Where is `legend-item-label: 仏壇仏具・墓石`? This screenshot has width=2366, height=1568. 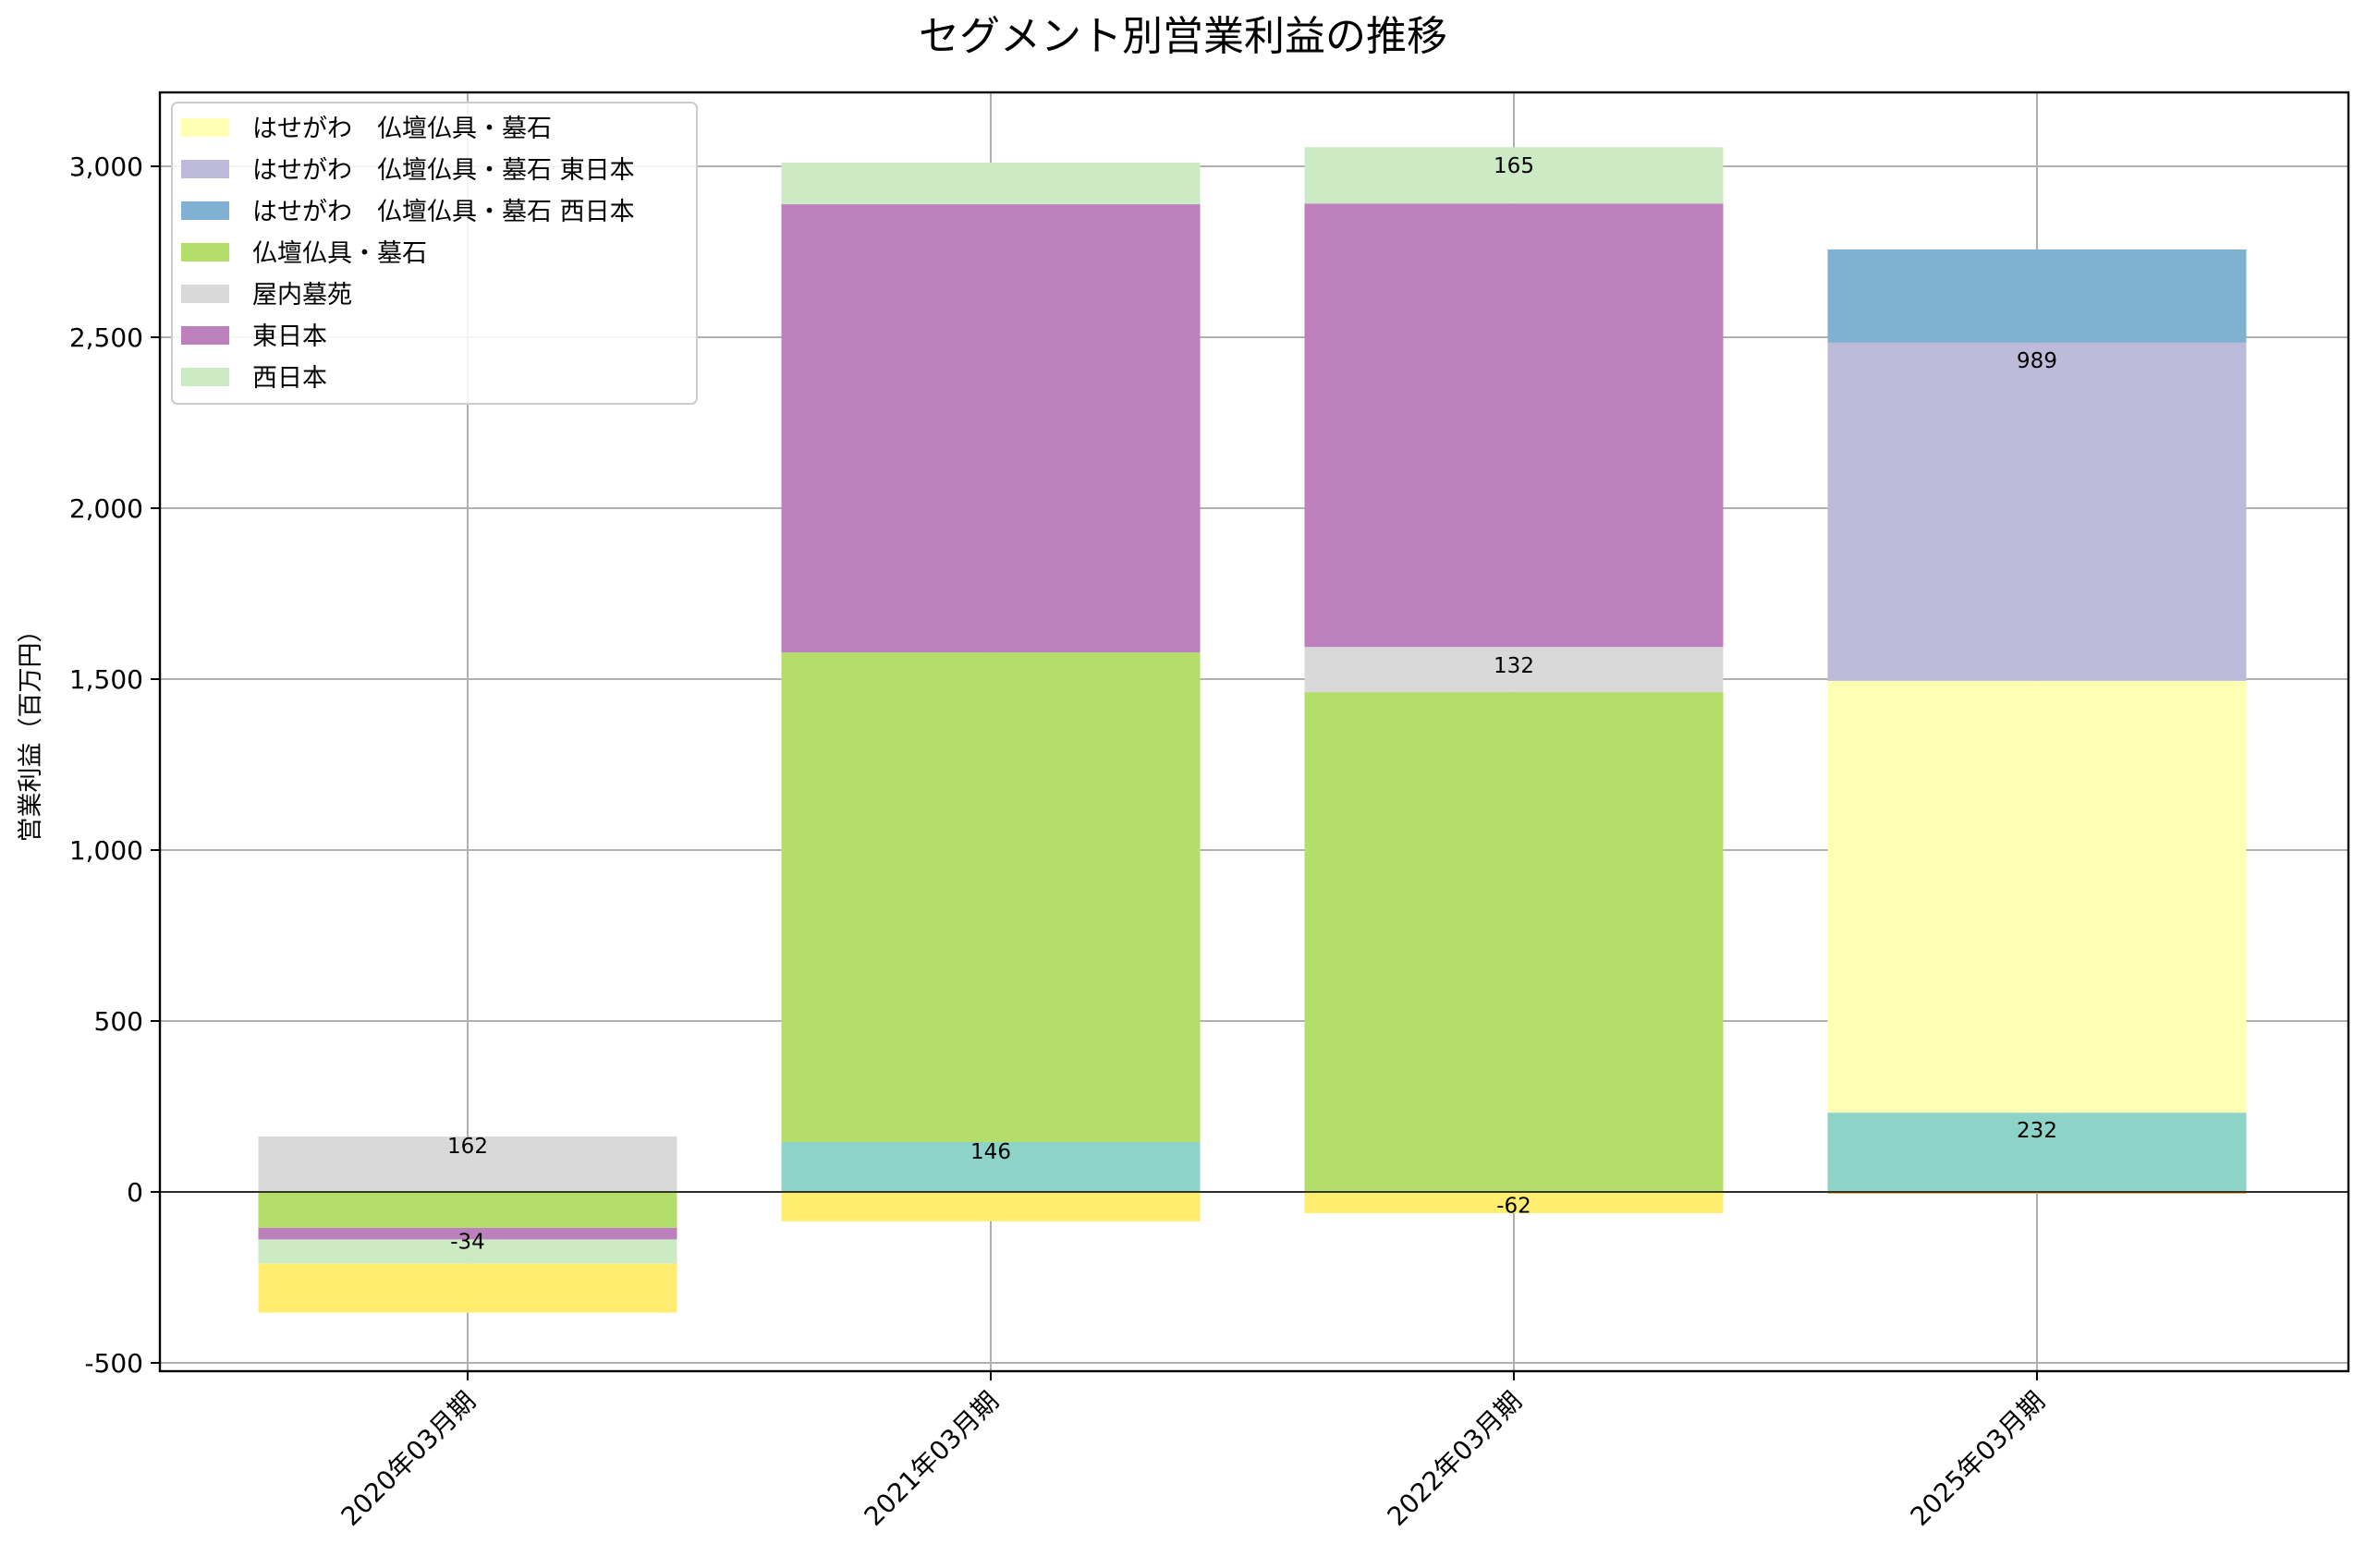 legend-item-label: 仏壇仏具・墓石 is located at coordinates (339, 253).